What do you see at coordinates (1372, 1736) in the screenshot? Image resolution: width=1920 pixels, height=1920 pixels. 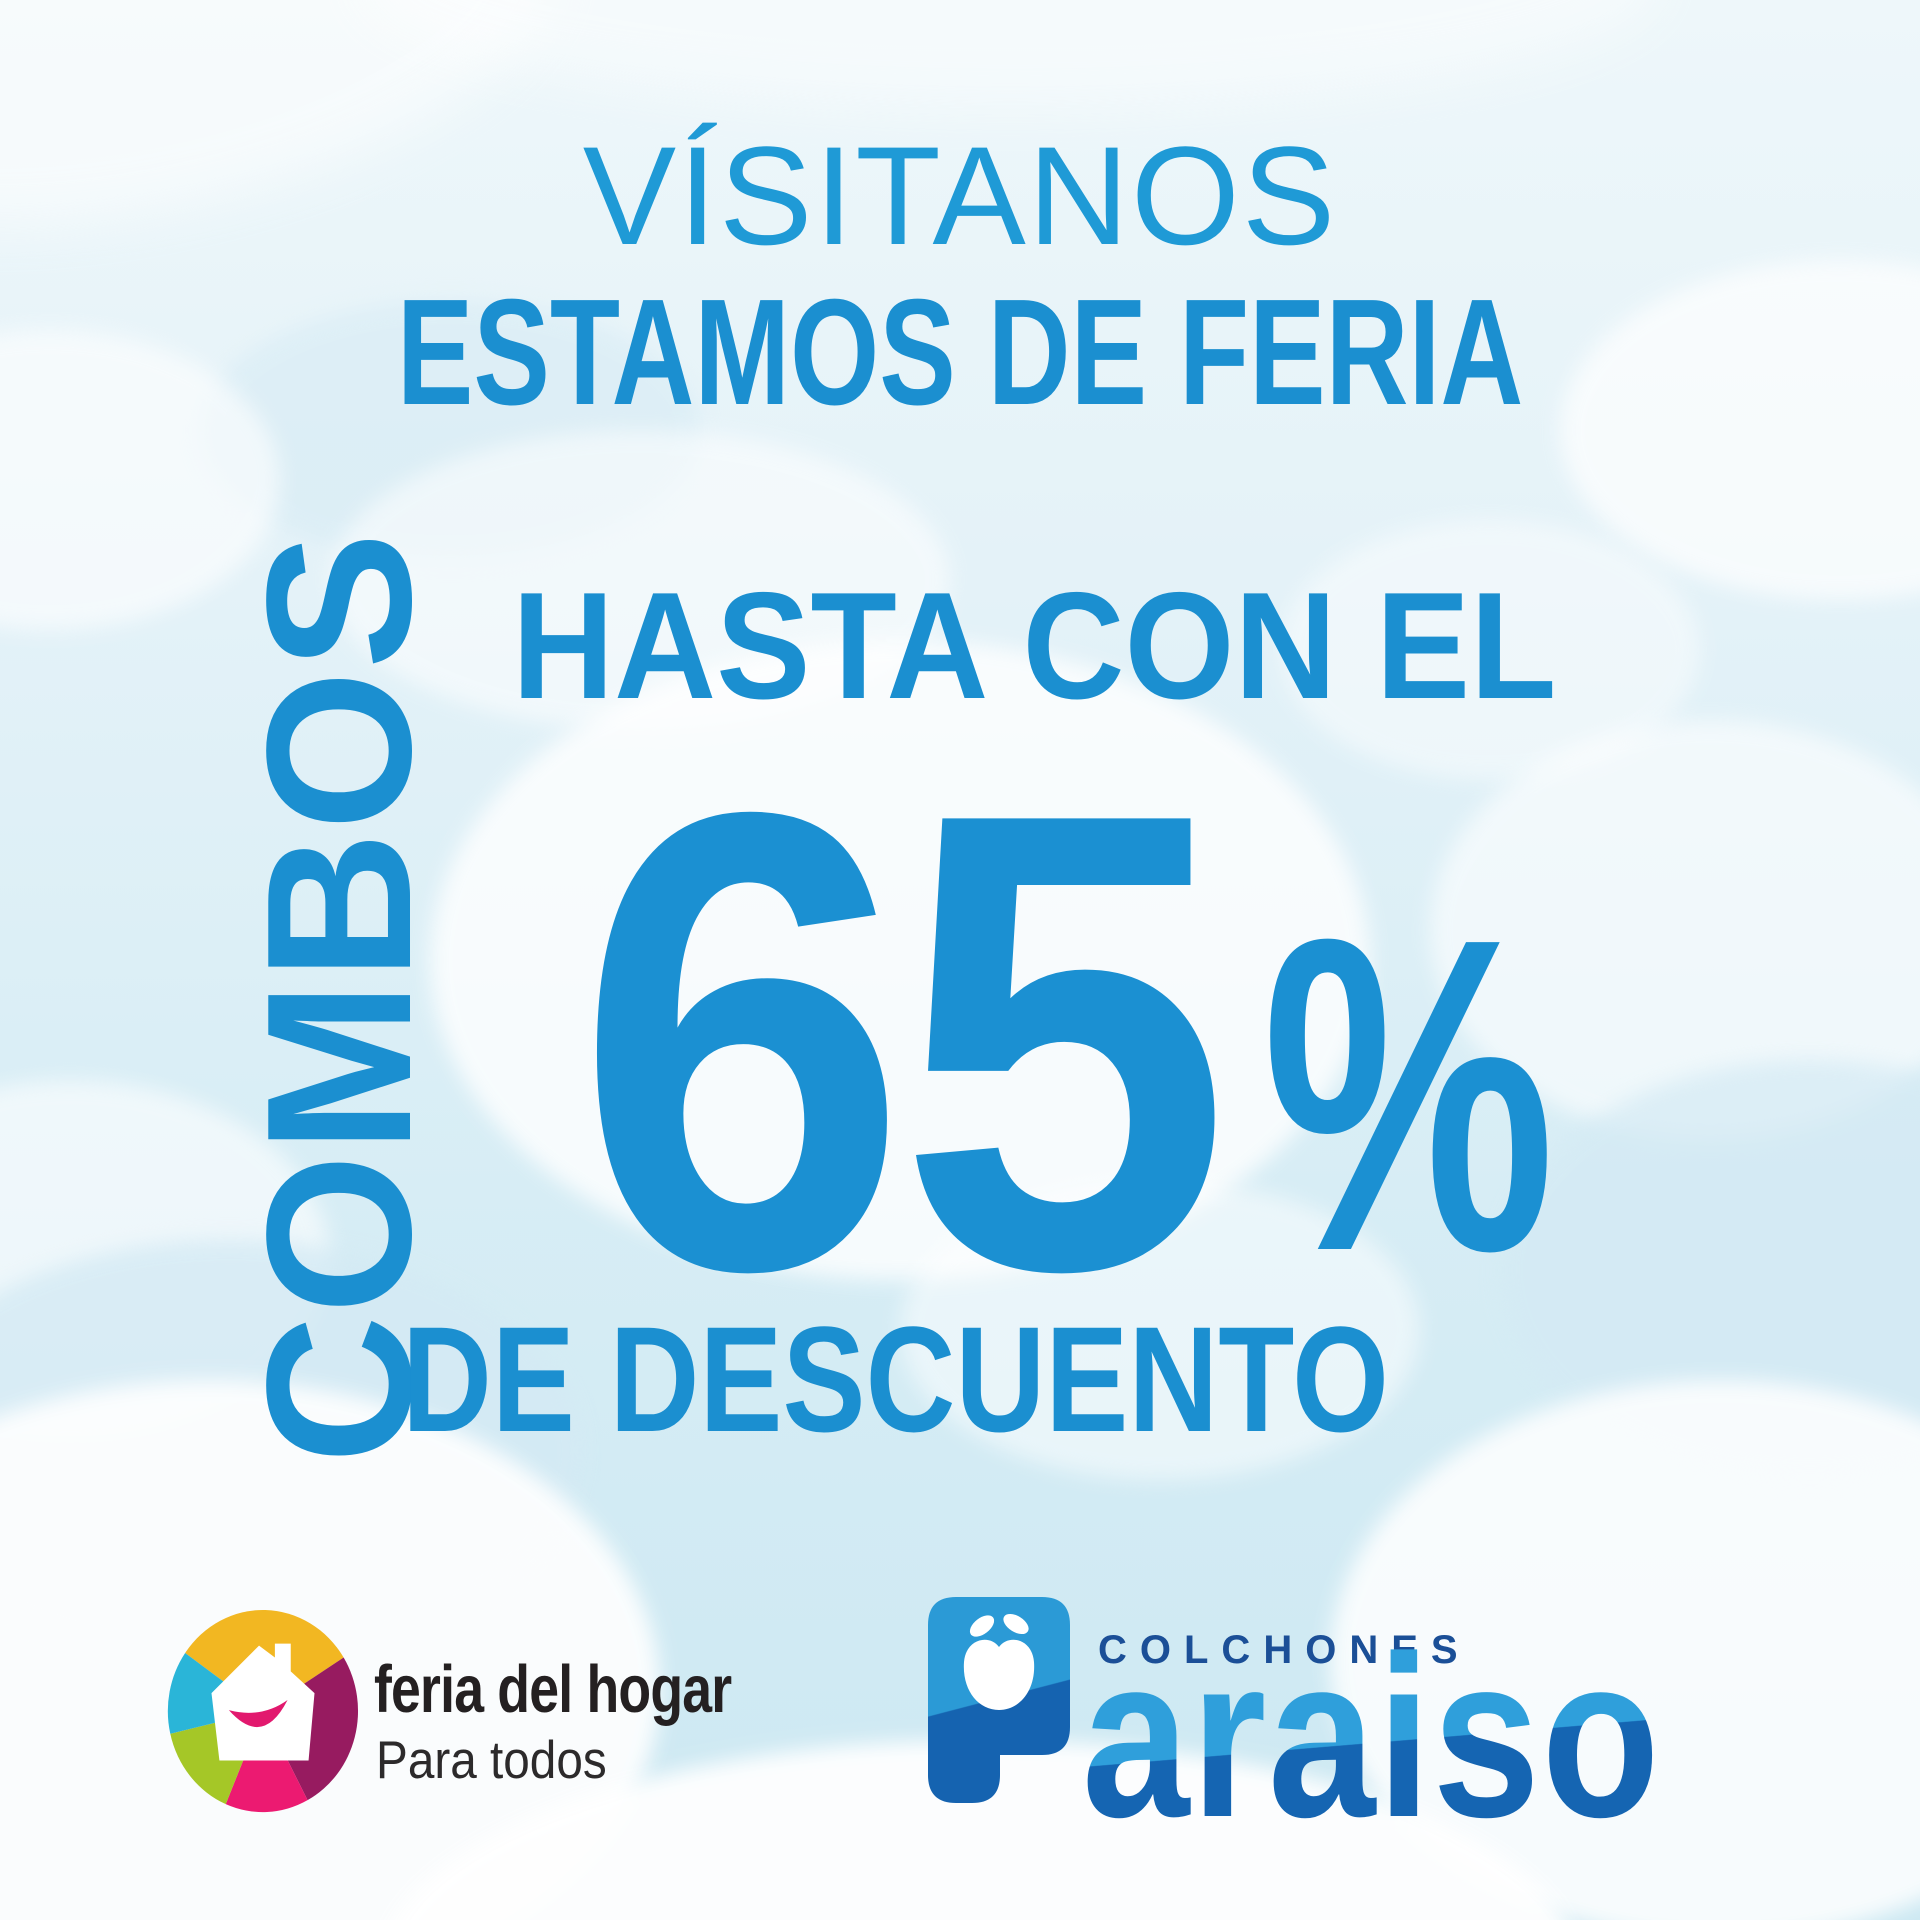 I see `paraiso-brand-wordmark: araiso` at bounding box center [1372, 1736].